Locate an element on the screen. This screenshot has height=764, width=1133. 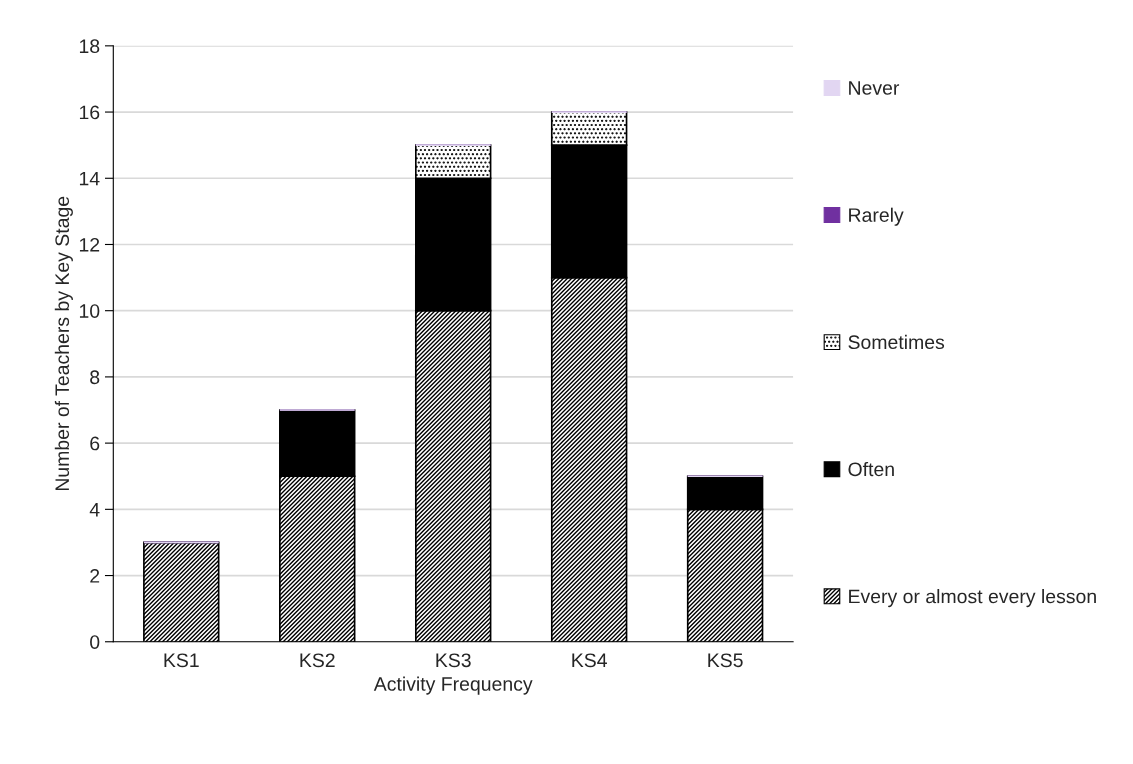
y-tick-label: 12 is located at coordinates (89, 244).